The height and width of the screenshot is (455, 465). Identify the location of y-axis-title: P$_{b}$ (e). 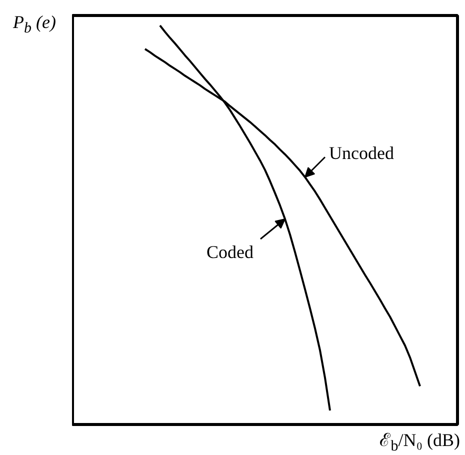
(34, 24).